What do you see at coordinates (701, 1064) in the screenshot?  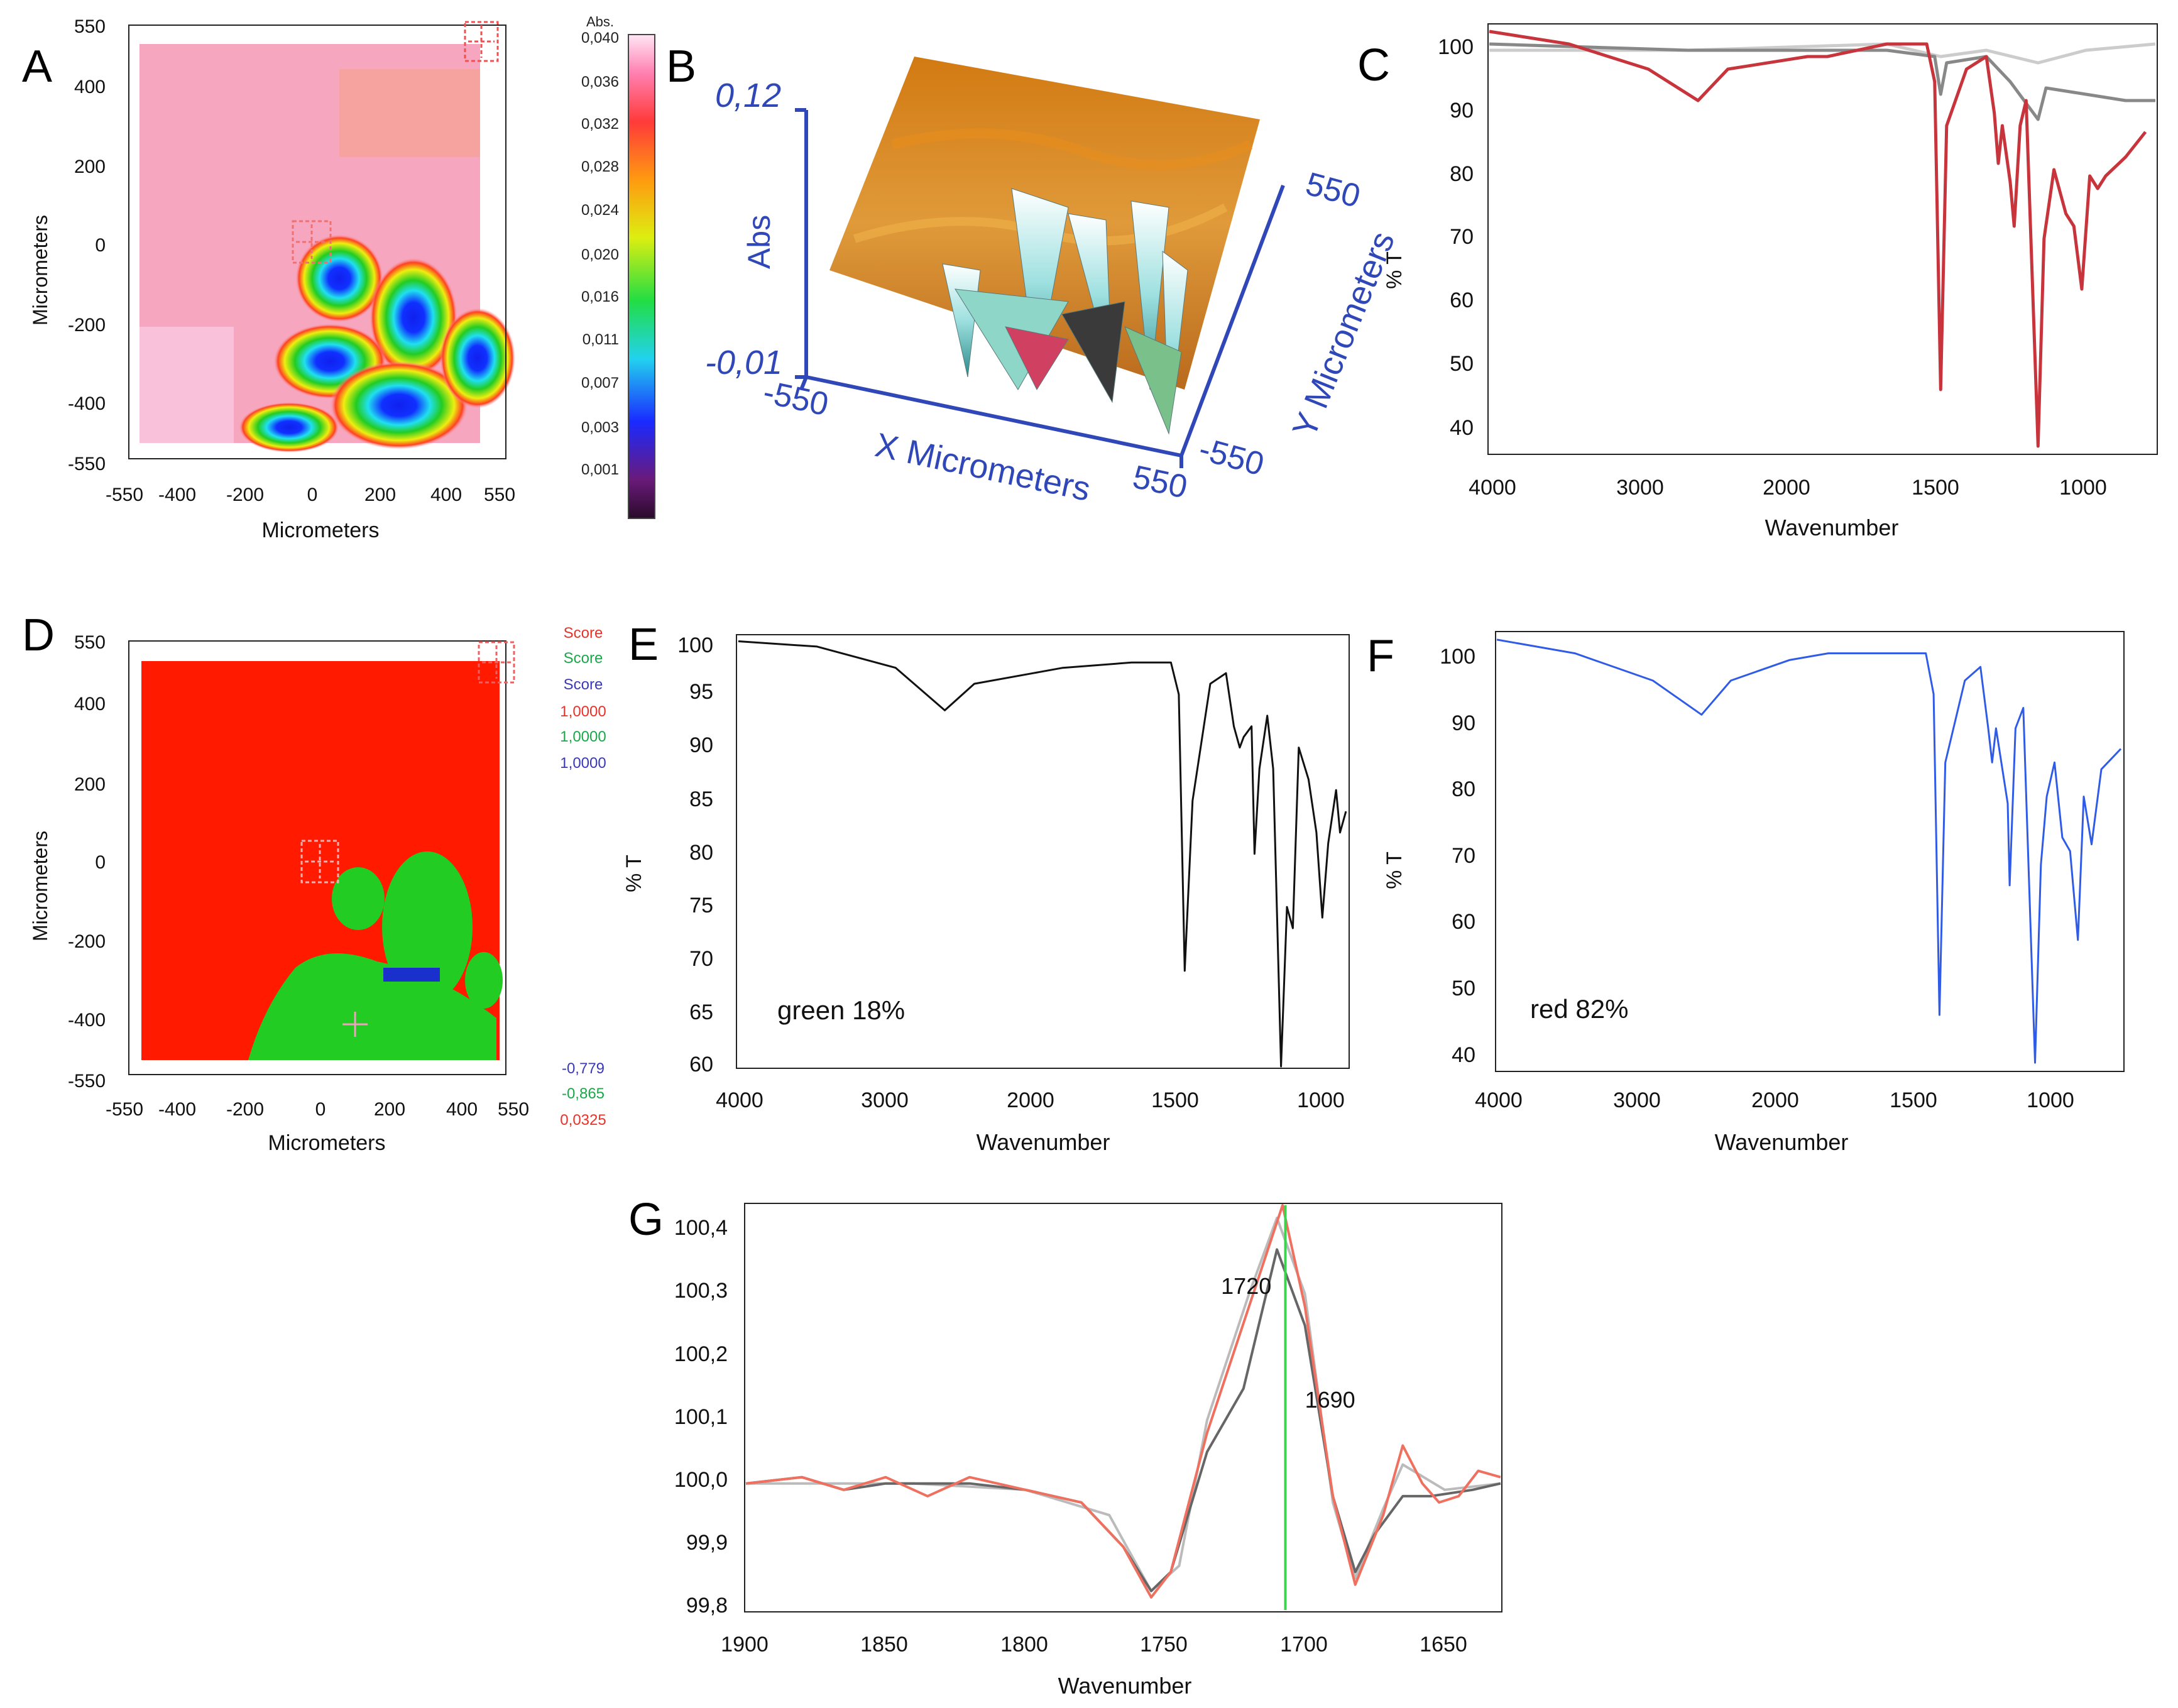 I see `tick-label: 60` at bounding box center [701, 1064].